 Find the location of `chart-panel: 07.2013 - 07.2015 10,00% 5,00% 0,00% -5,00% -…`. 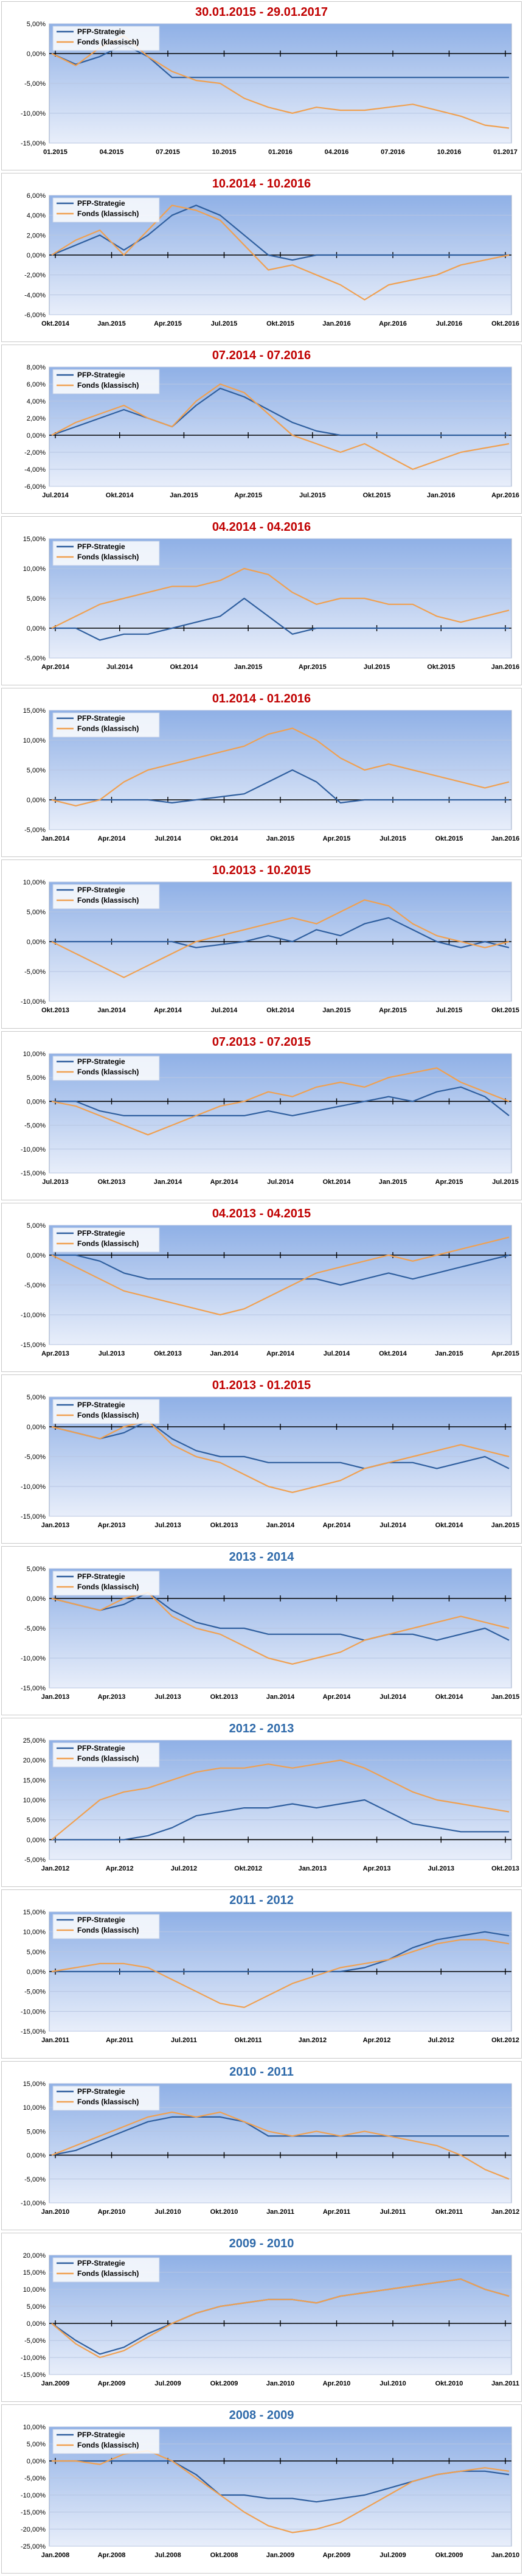

chart-panel: 07.2013 - 07.2015 10,00% 5,00% 0,00% -5,00% -… is located at coordinates (261, 1115).